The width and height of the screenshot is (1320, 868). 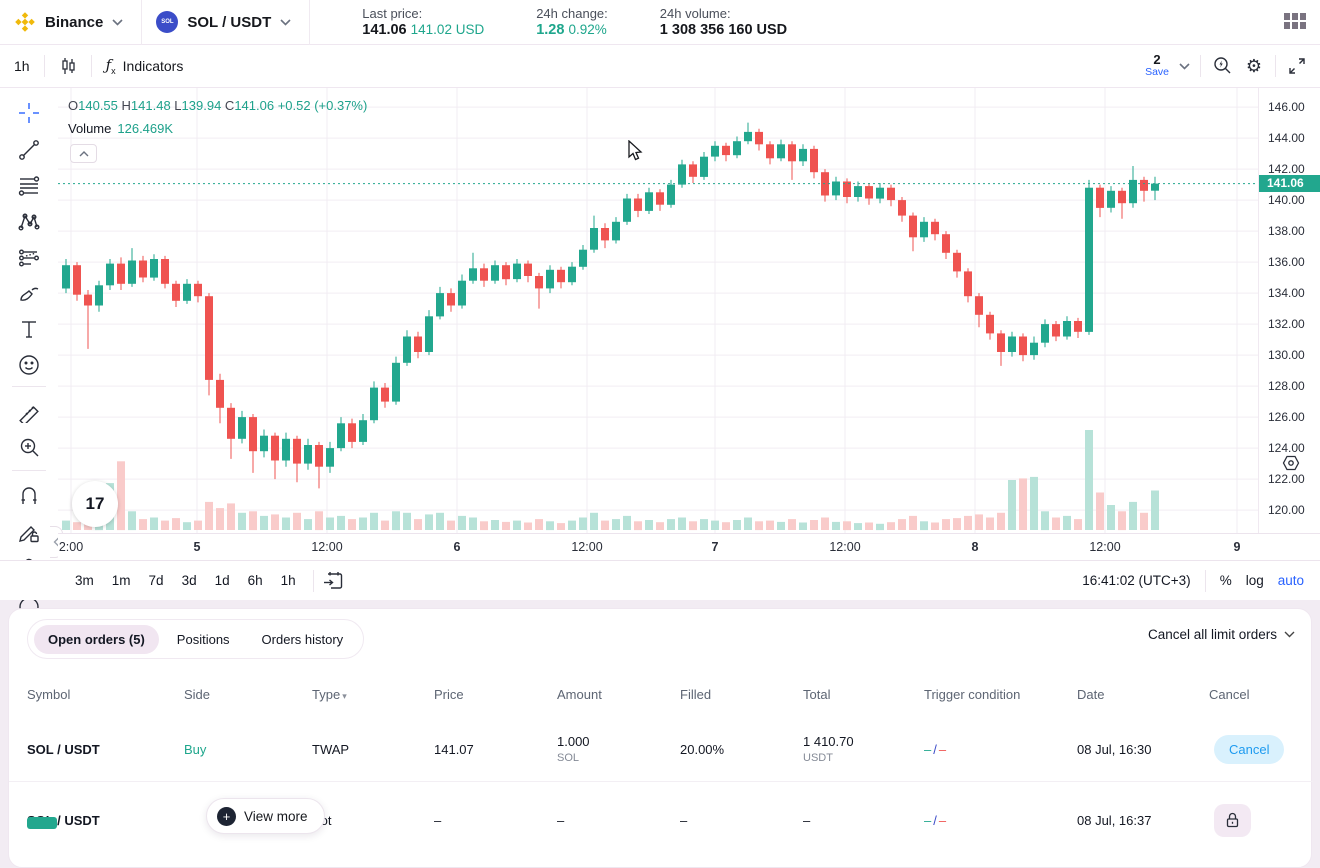 I want to click on change-label: 24h change:, so click(x=572, y=13).